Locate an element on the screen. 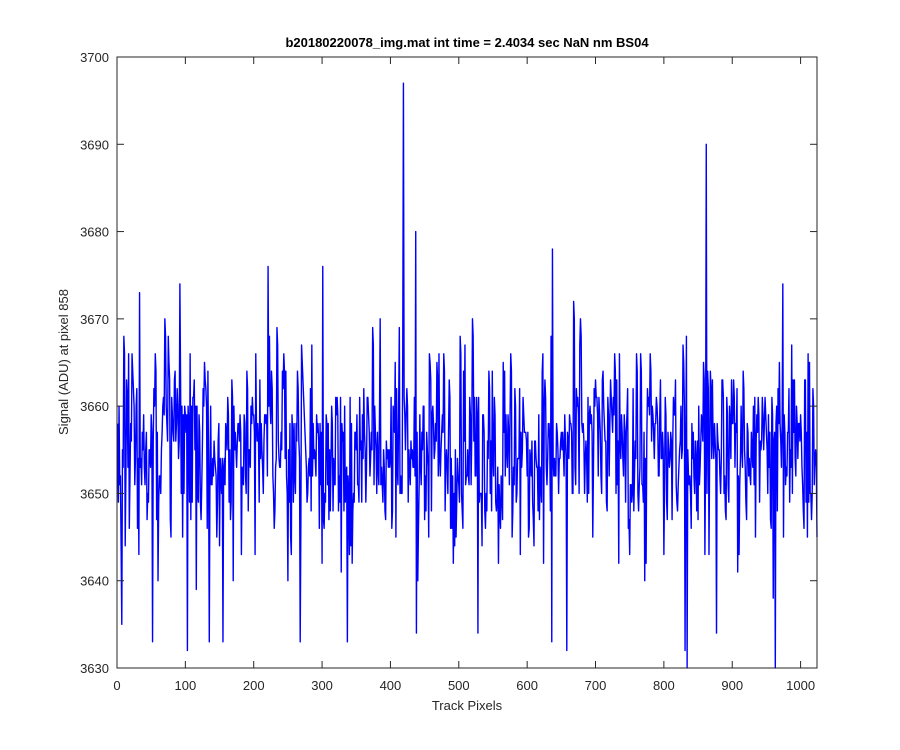 Image resolution: width=900 pixels, height=750 pixels. x-tick-label: 400 is located at coordinates (391, 685).